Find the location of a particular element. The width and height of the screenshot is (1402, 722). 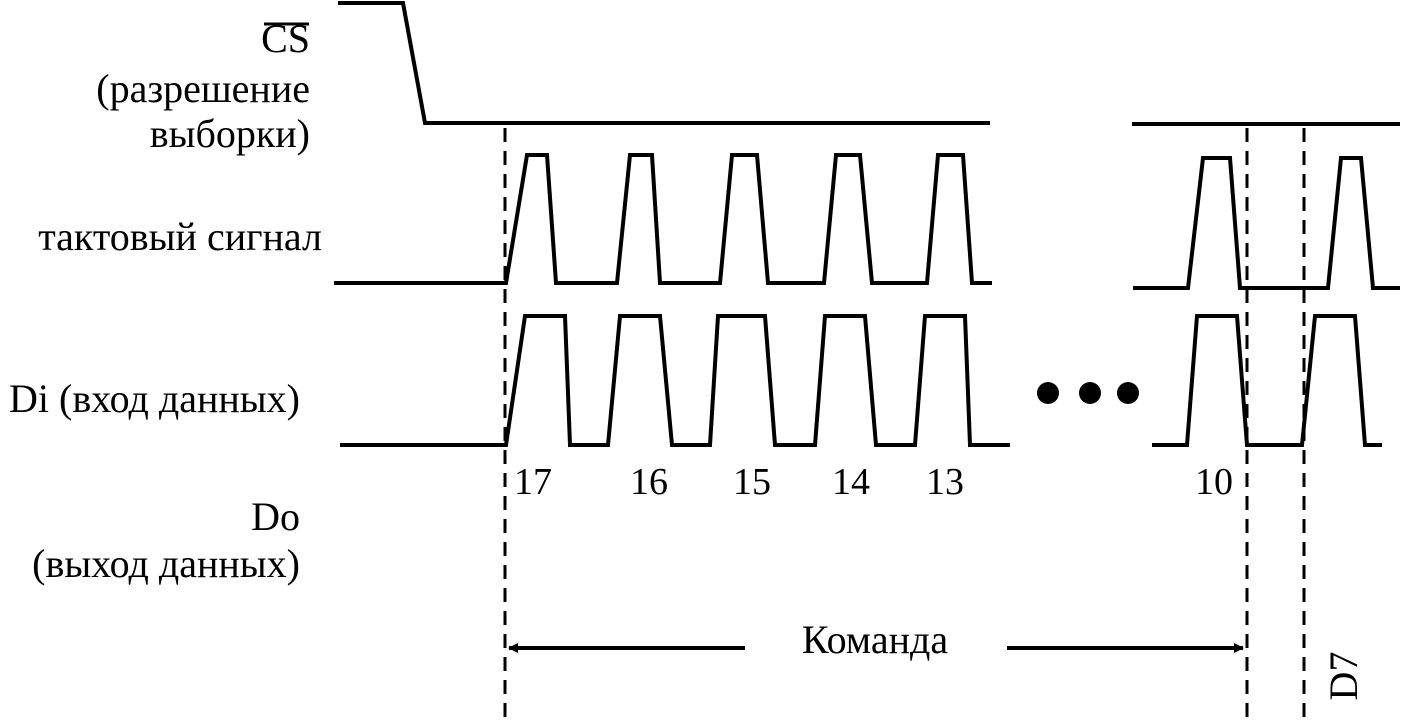

clock-waveform-right is located at coordinates (1266, 223).